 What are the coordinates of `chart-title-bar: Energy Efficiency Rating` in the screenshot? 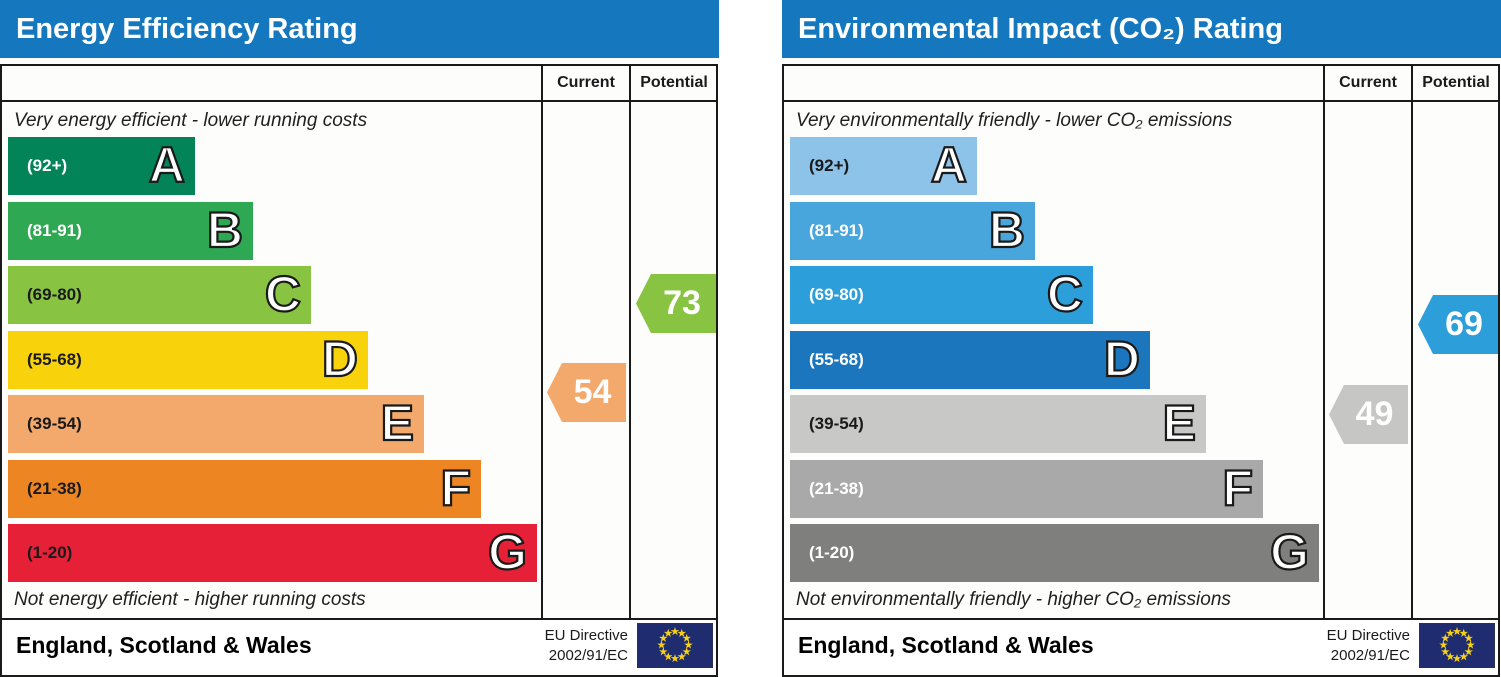 It's located at (359, 29).